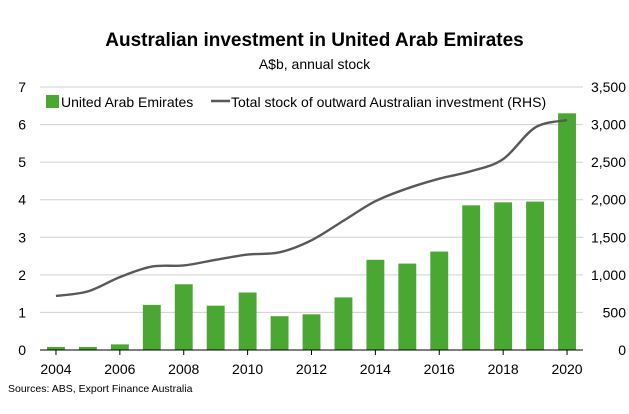 This screenshot has height=414, width=629. What do you see at coordinates (314, 64) in the screenshot?
I see `chart-subtitle: A$b, annual stock` at bounding box center [314, 64].